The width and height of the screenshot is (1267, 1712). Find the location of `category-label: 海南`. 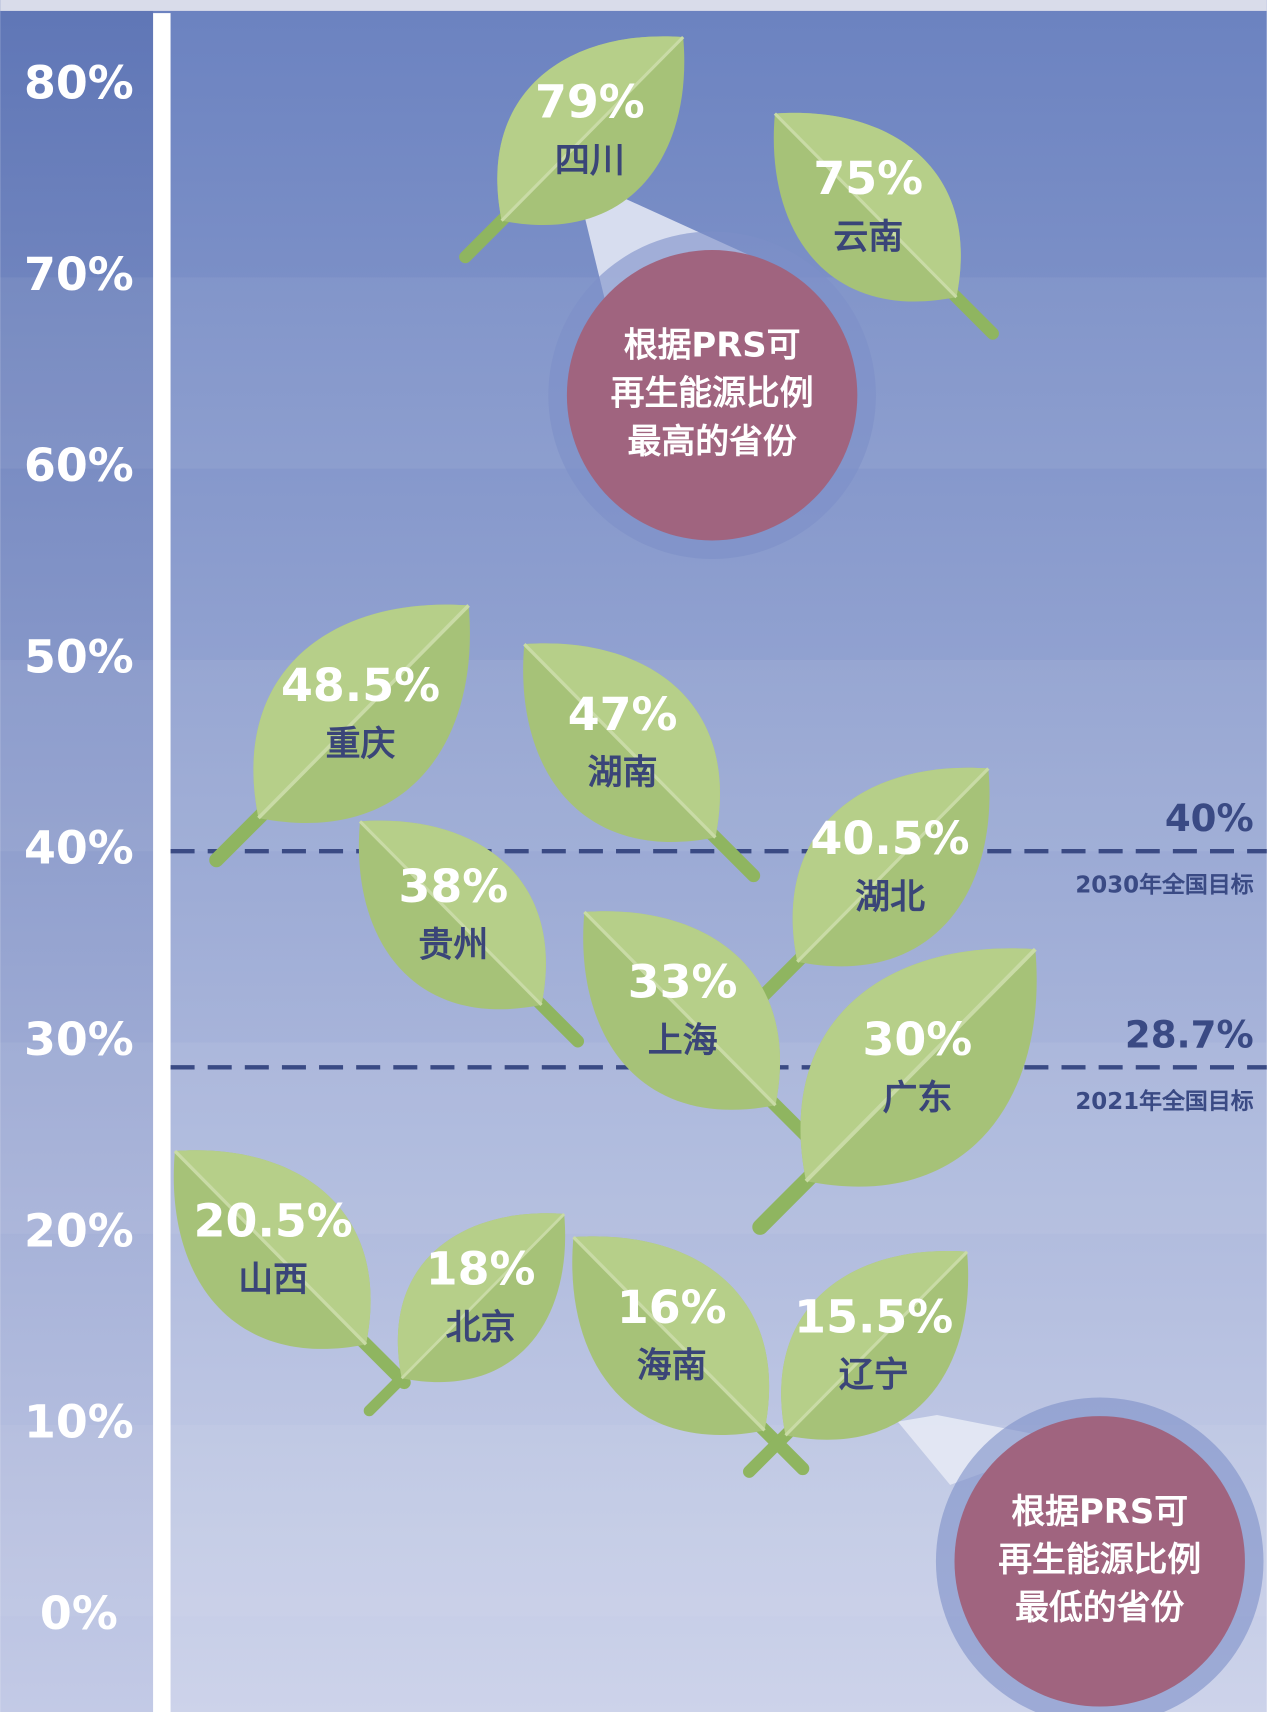

category-label: 海南 is located at coordinates (672, 1366).